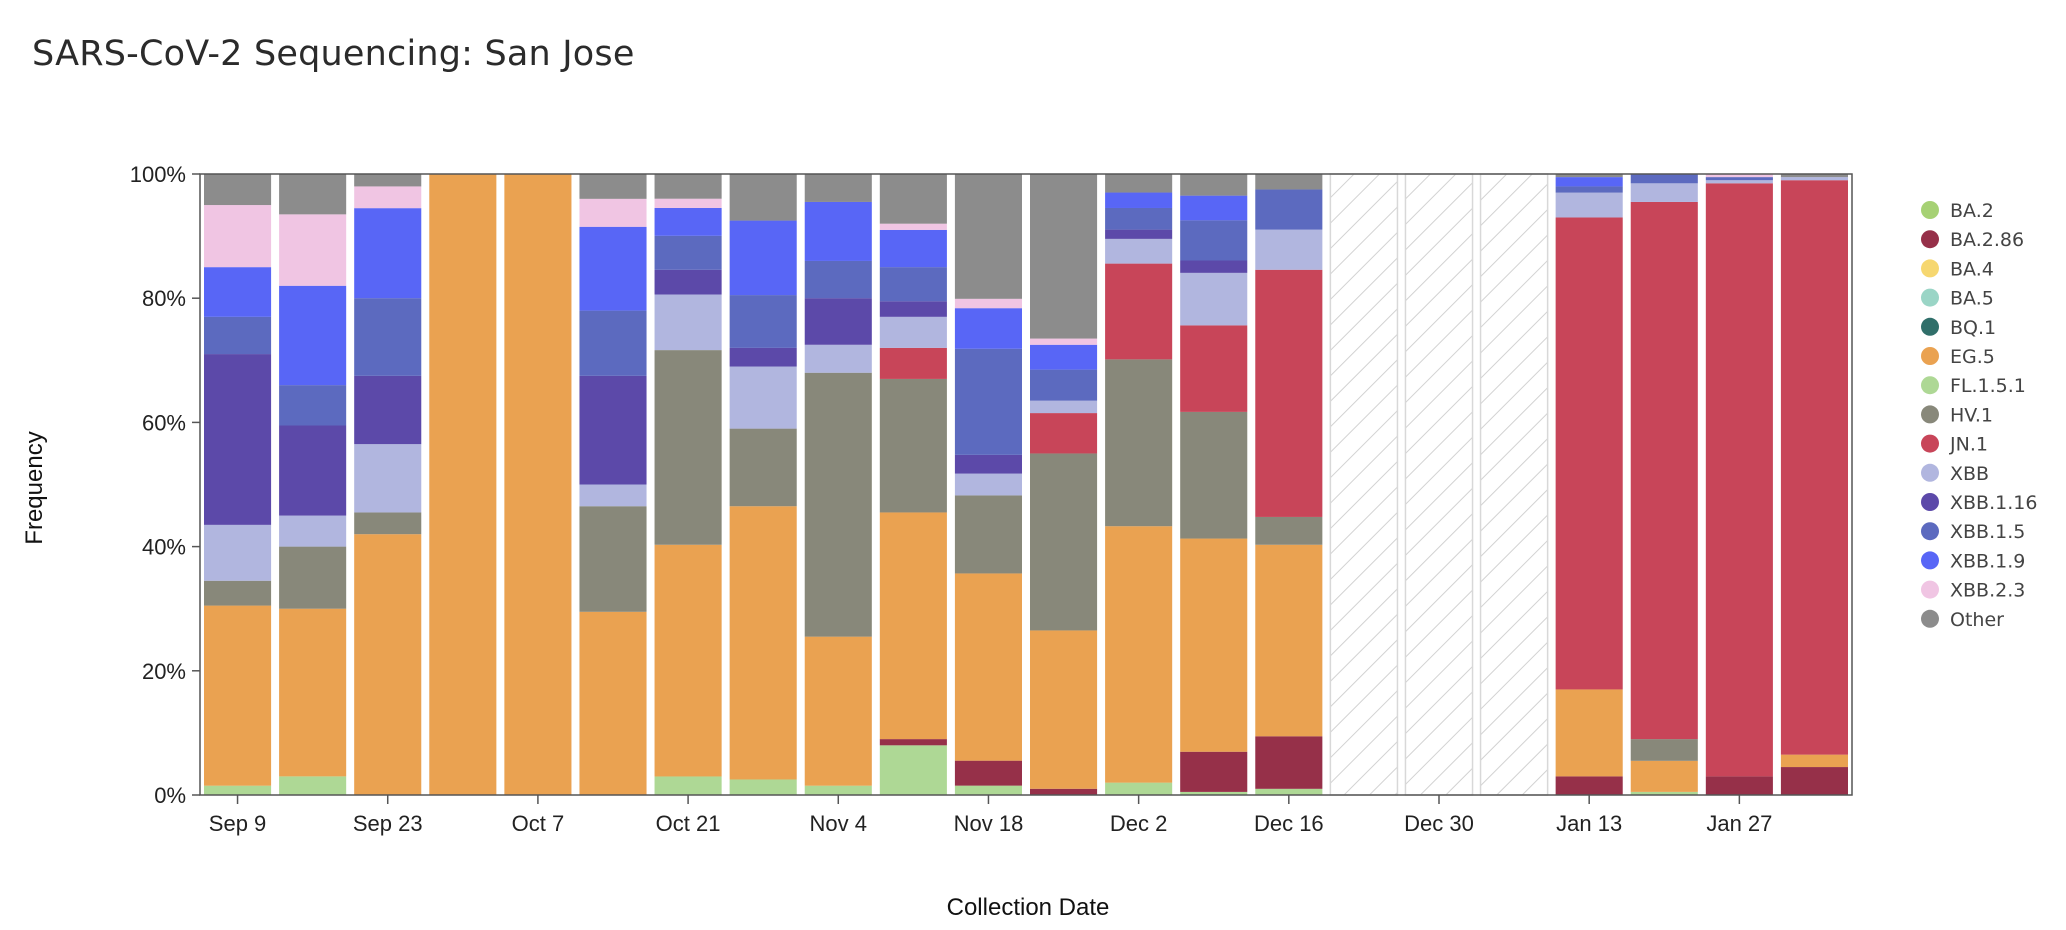  I want to click on legend-item-ba-2: BA.2, so click(1957, 211).